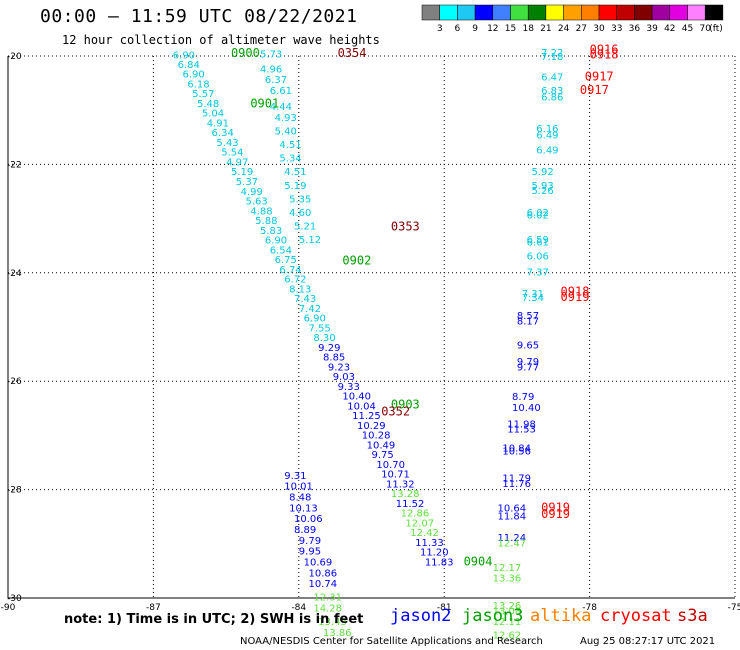 The height and width of the screenshot is (650, 740). What do you see at coordinates (14, 599) in the screenshot?
I see `y-tick-label: -30` at bounding box center [14, 599].